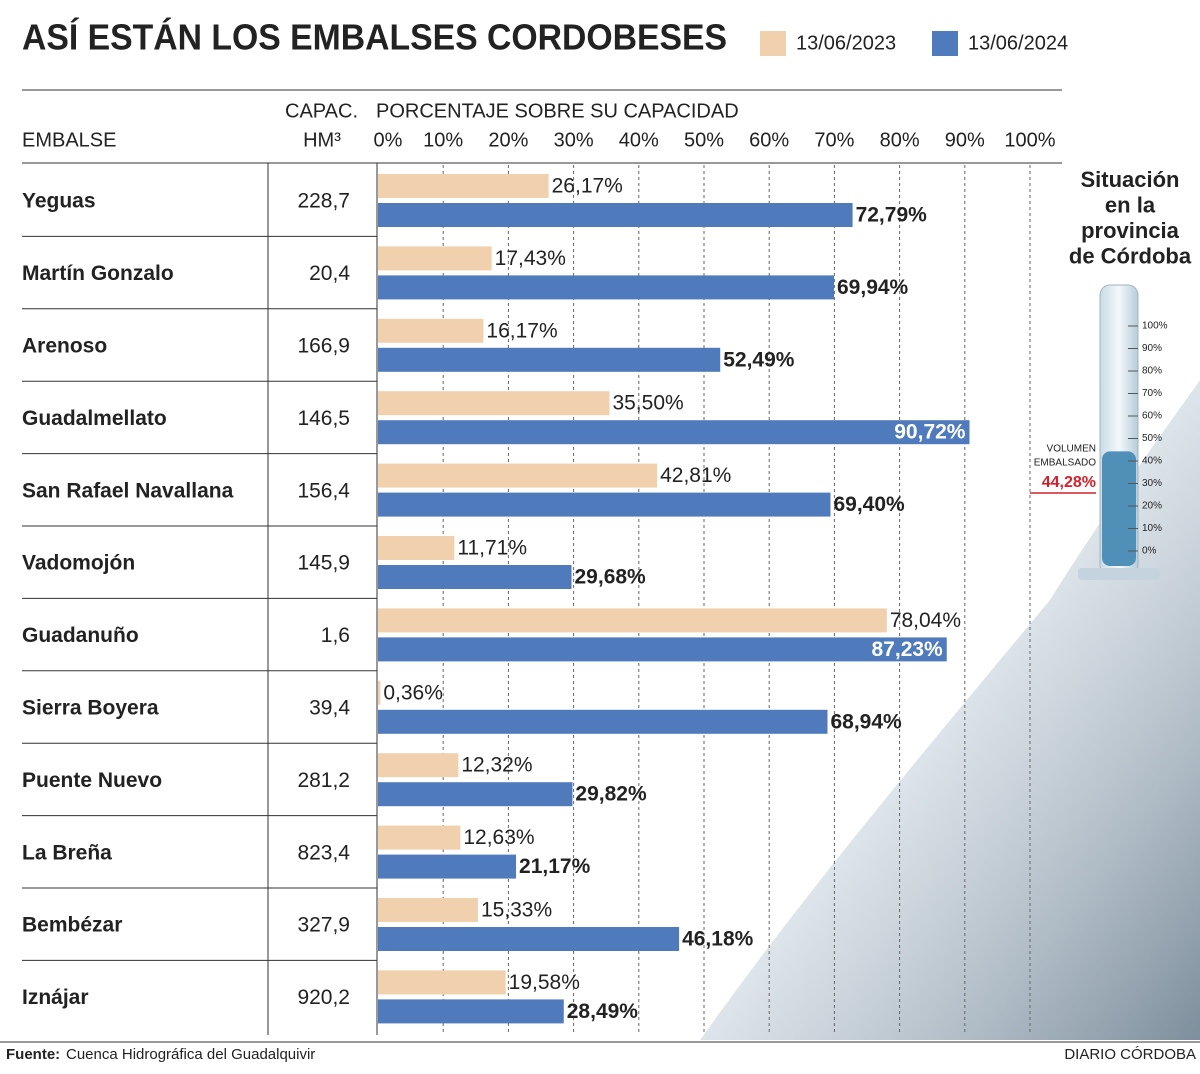  Describe the element at coordinates (1152, 393) in the screenshot. I see `gauge-tick-label: 70%` at that location.